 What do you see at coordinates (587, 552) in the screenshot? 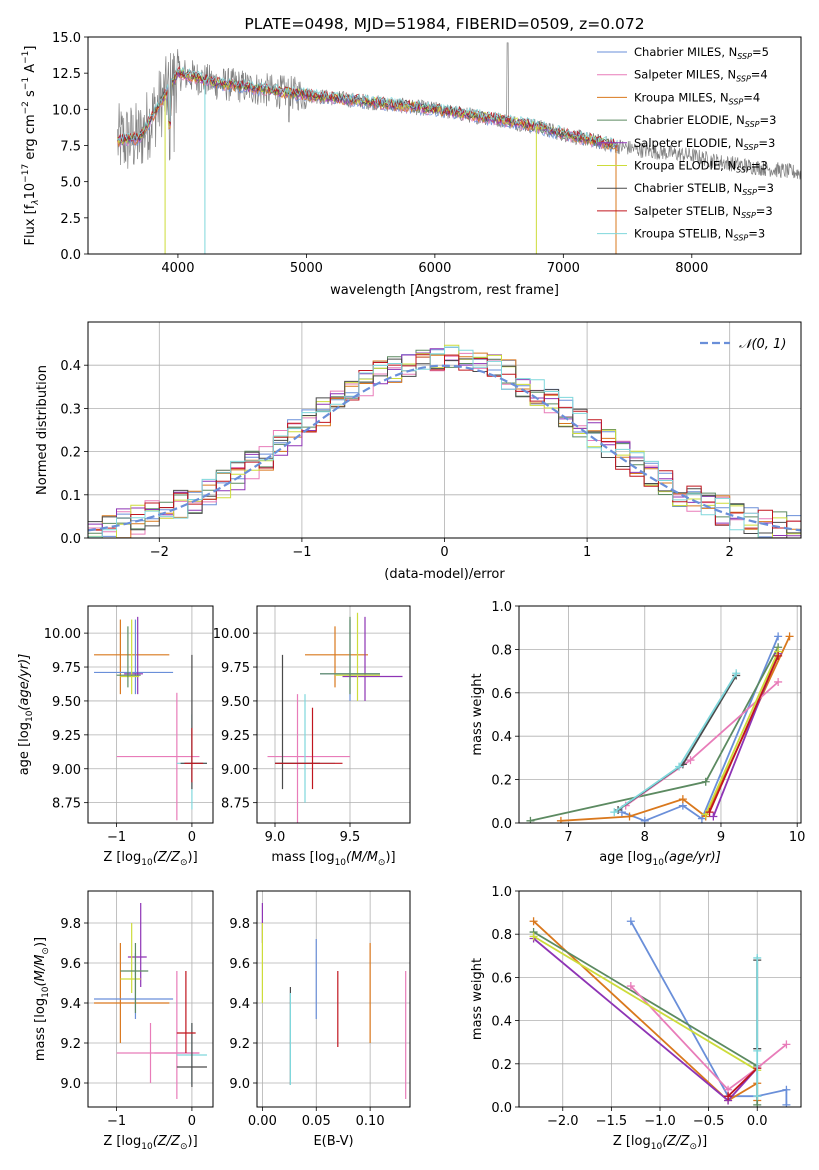
I see `x-tick-label: 1` at bounding box center [587, 552].